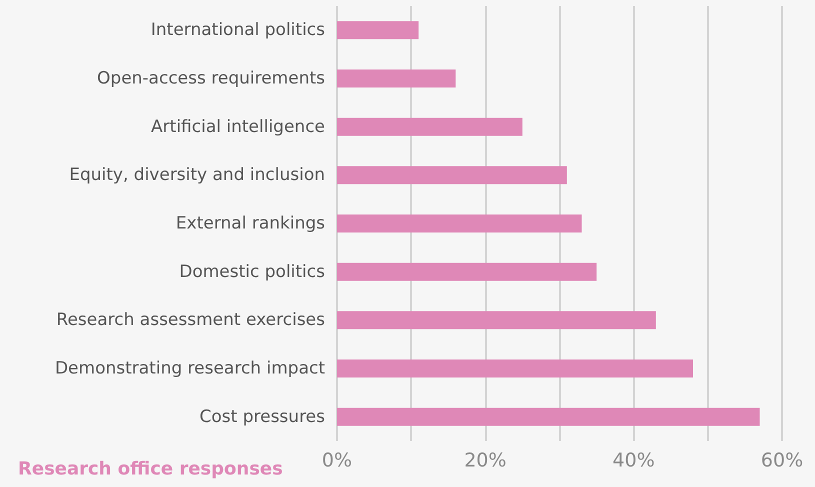 Image resolution: width=815 pixels, height=487 pixels. I want to click on x-tick-label: 0%, so click(337, 461).